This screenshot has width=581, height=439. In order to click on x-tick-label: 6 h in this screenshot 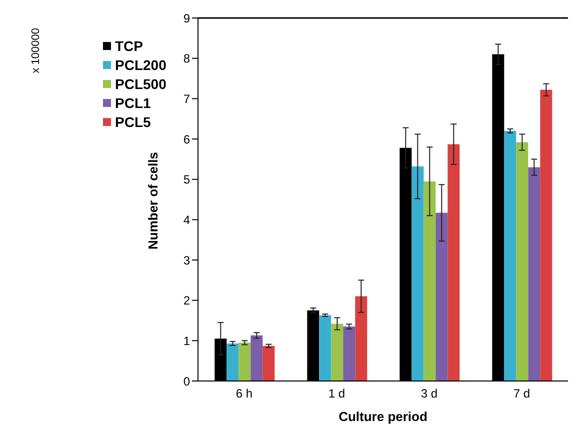, I will do `click(244, 393)`.